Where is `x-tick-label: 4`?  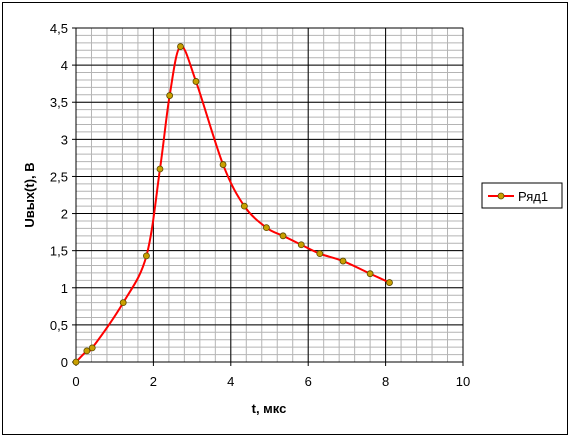 x-tick-label: 4 is located at coordinates (230, 381).